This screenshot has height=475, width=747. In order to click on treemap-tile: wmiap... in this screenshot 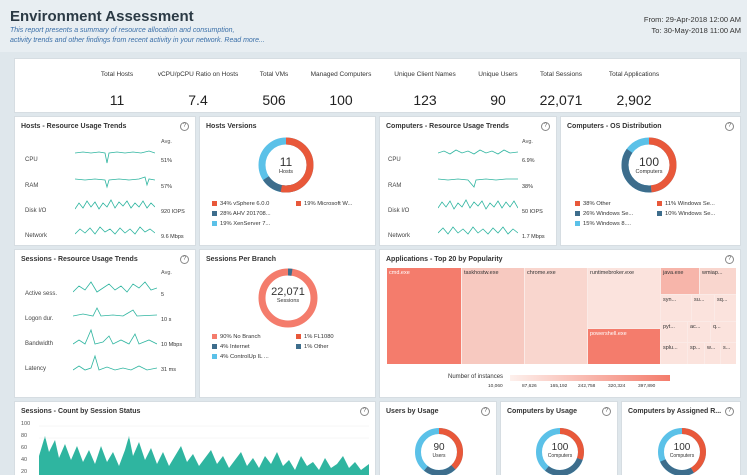, I will do `click(718, 281)`.